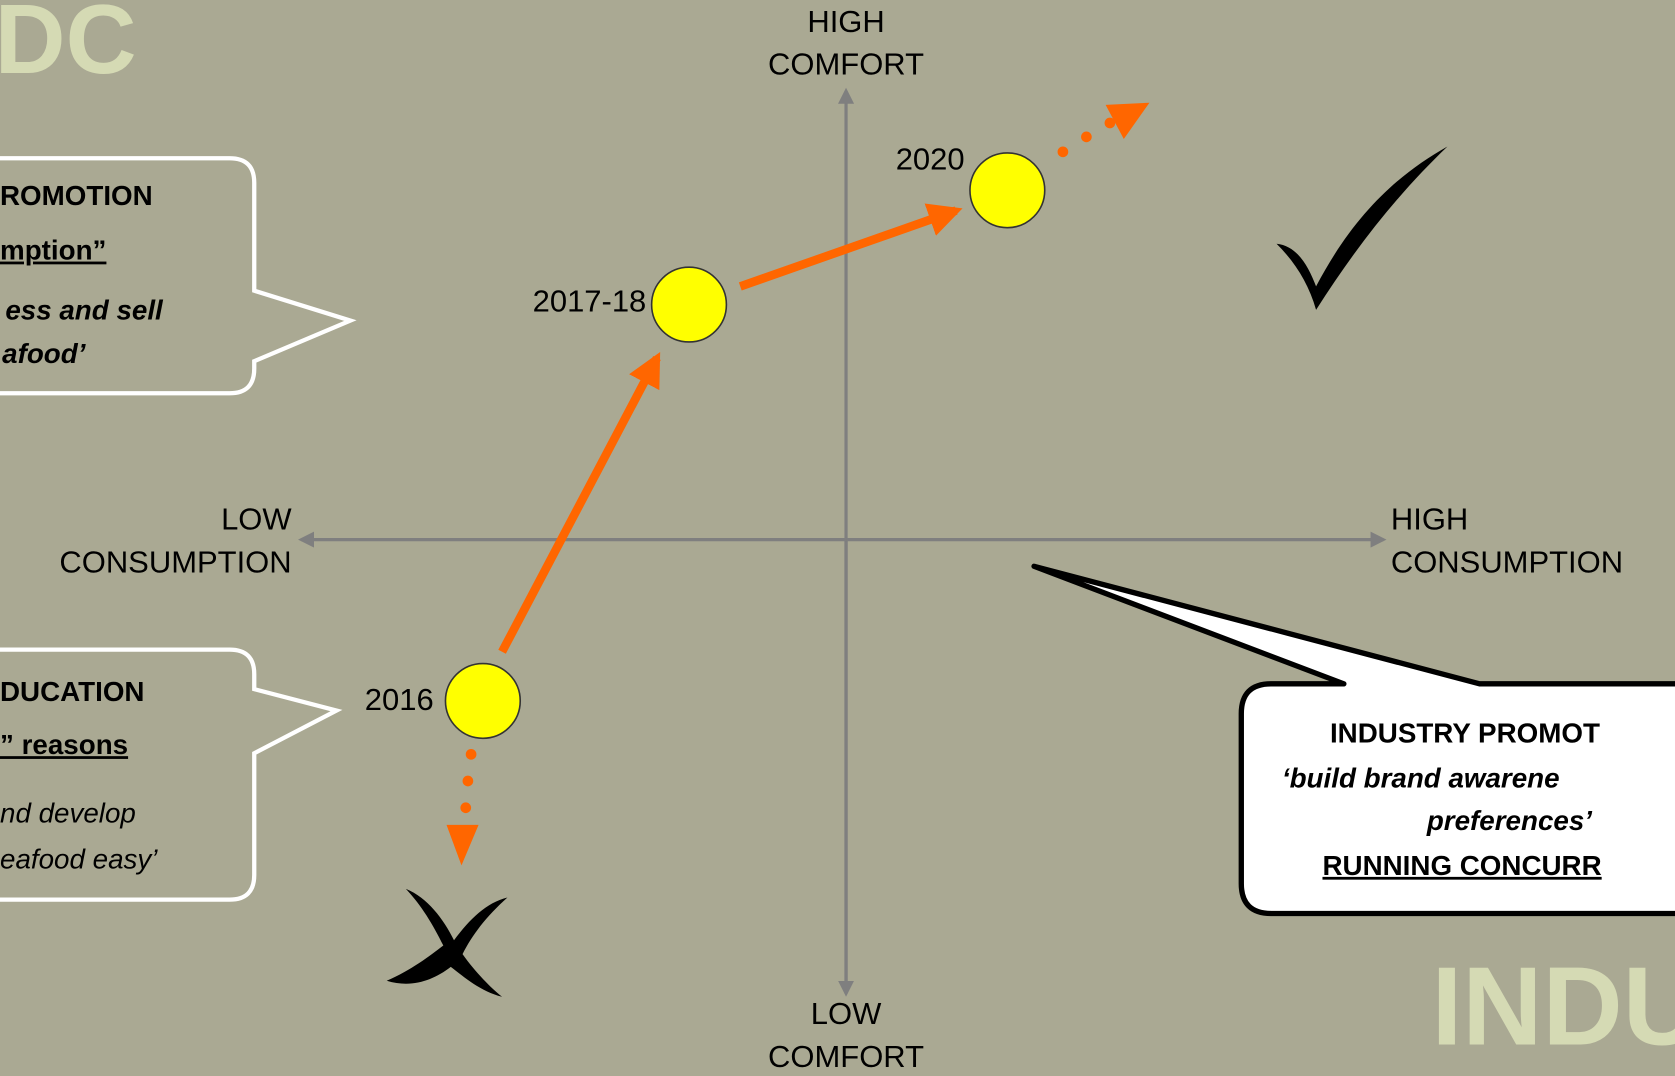 This screenshot has width=1675, height=1076. I want to click on callout-text: afood’, so click(44, 353).